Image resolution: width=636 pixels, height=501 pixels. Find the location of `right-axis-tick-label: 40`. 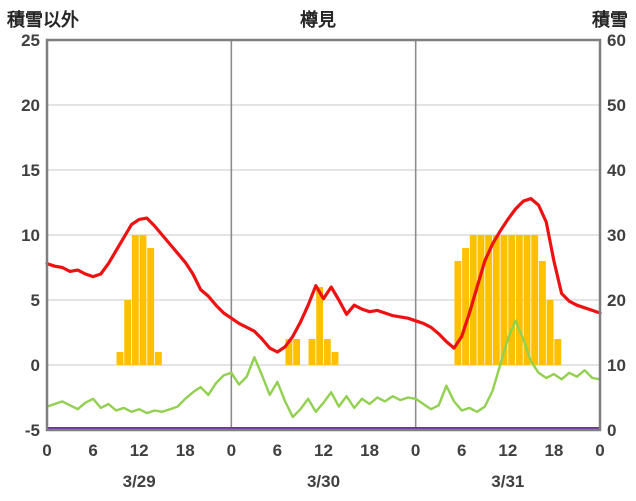

right-axis-tick-label: 40 is located at coordinates (616, 170).